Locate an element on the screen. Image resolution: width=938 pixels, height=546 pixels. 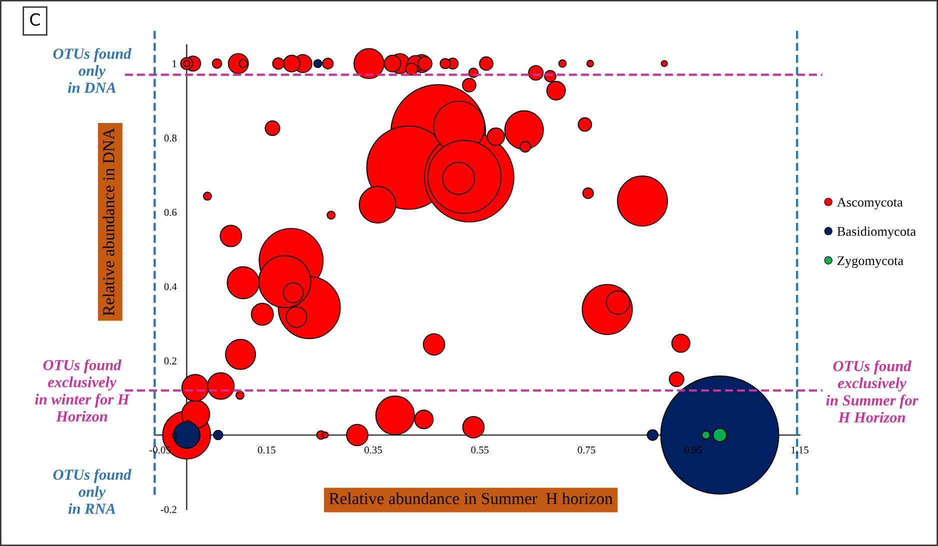
x-axis-title: Relative abundance in Summer H horizon is located at coordinates (471, 498).